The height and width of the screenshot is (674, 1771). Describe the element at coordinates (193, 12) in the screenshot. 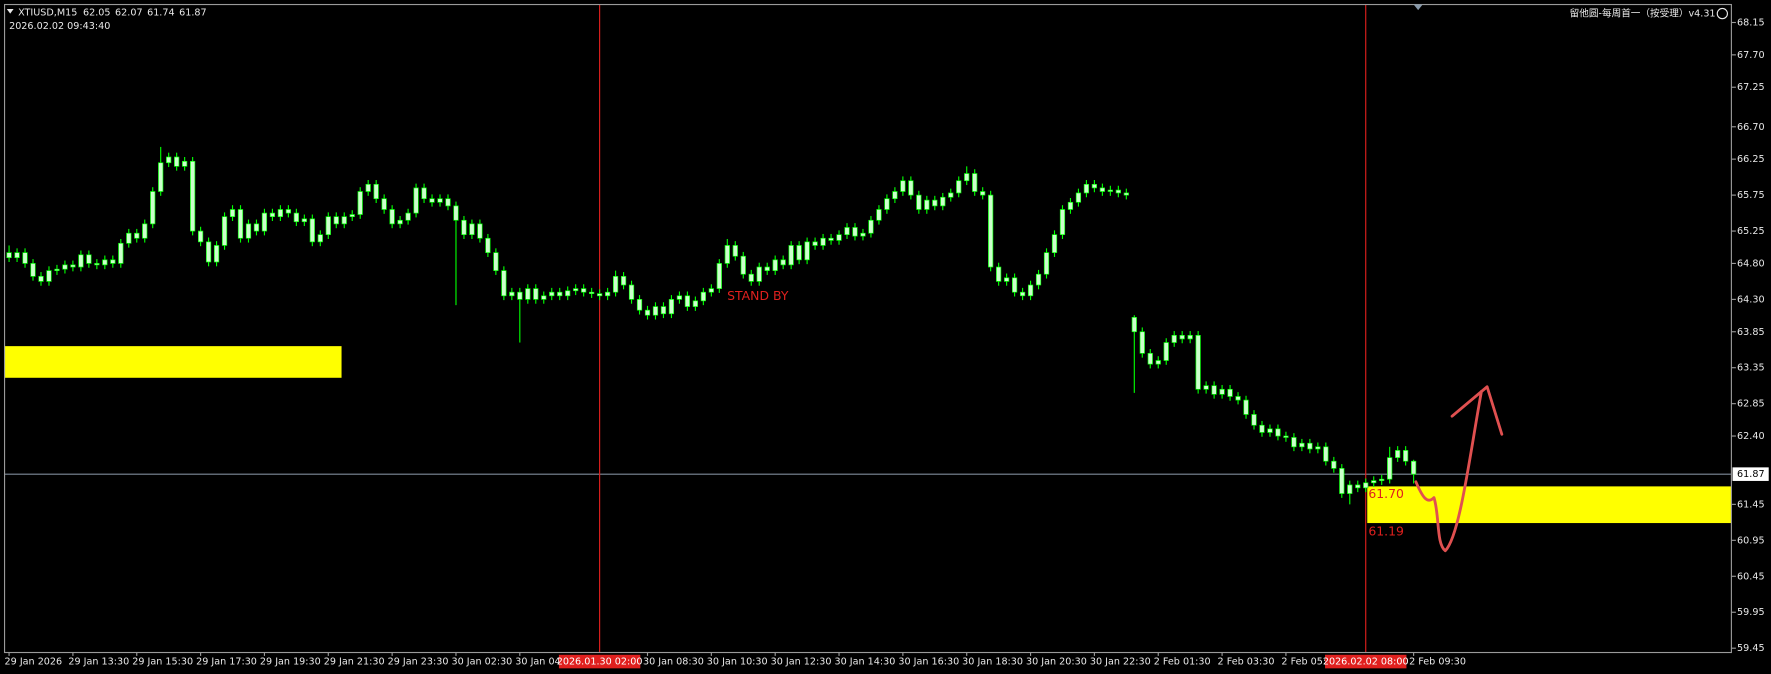

I see `close-price: 61.87` at that location.